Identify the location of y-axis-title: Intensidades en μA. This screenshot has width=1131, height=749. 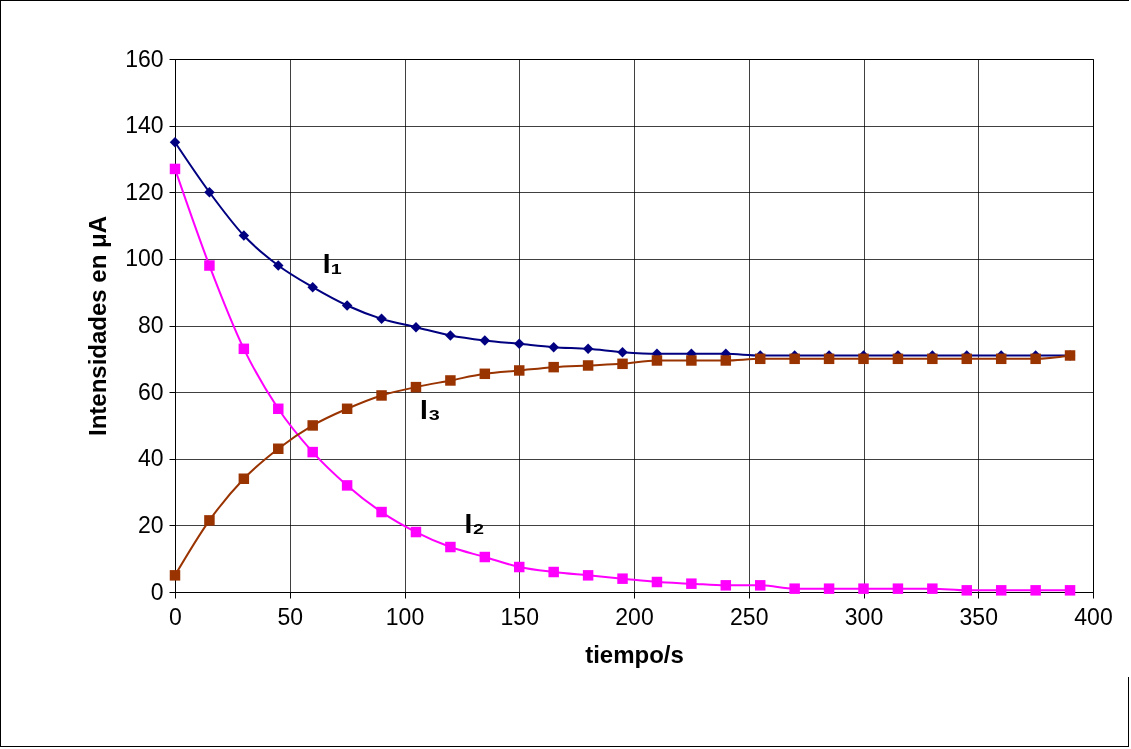
(98, 326).